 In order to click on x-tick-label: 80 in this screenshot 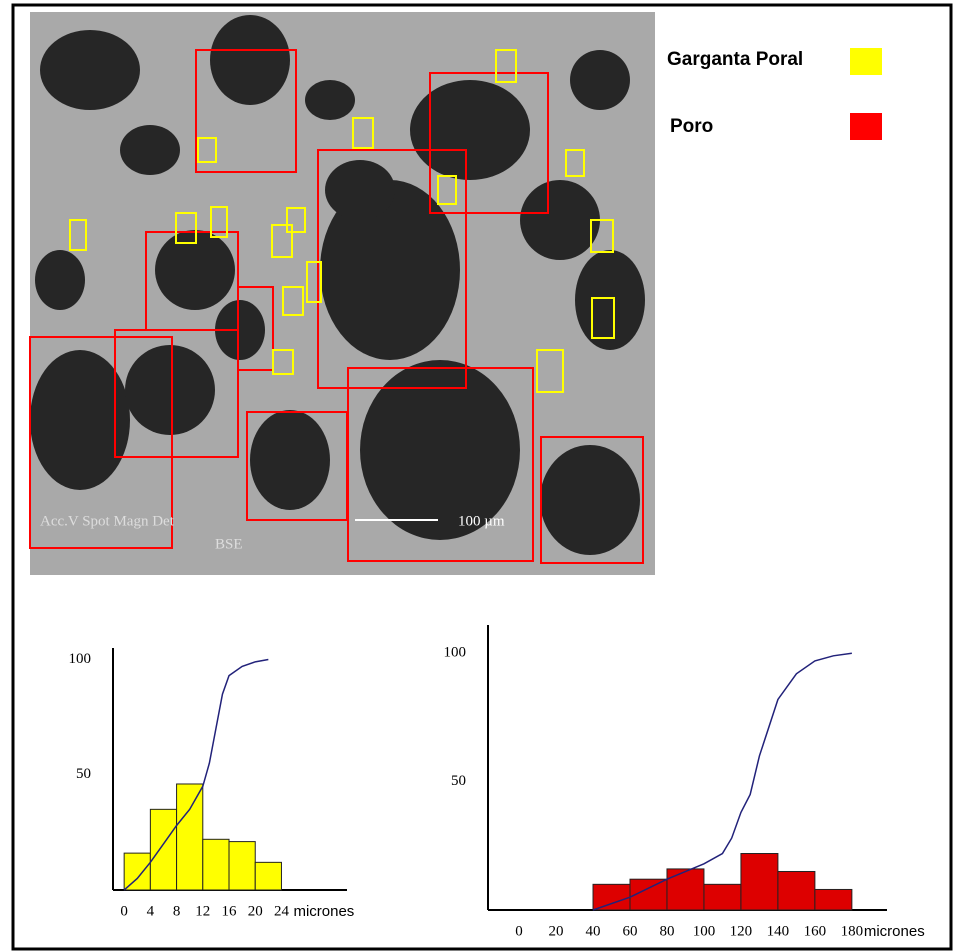, I will do `click(666, 931)`.